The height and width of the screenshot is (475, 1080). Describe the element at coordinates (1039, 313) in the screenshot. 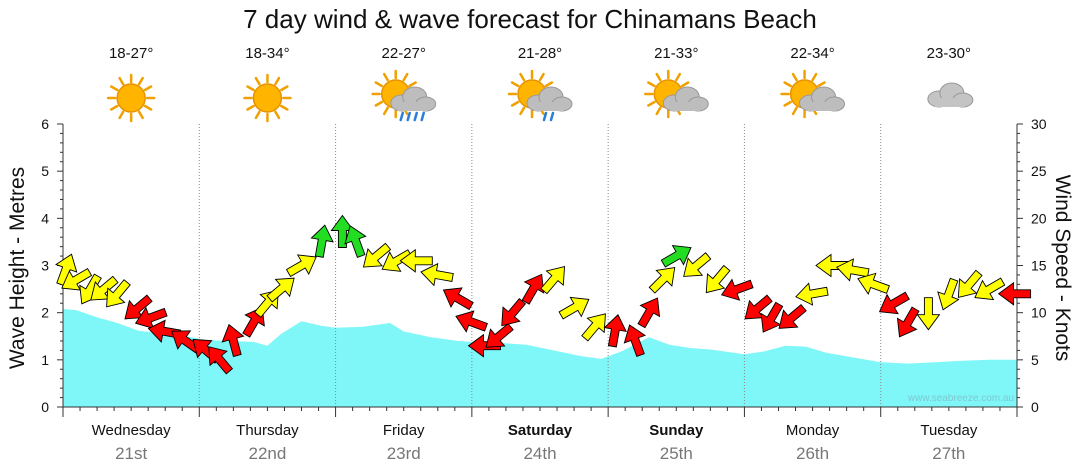

I see `y-right-tick-label: 10` at that location.